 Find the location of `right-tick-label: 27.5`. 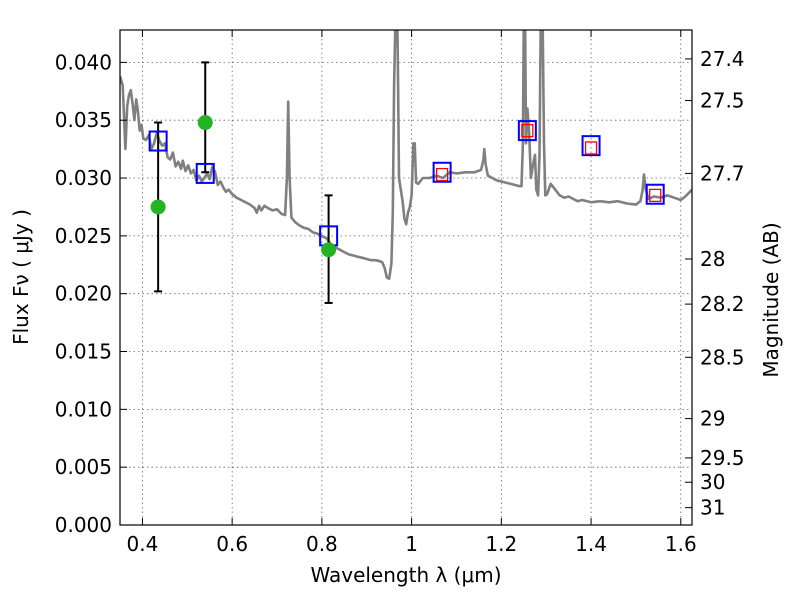

right-tick-label: 27.5 is located at coordinates (722, 101).